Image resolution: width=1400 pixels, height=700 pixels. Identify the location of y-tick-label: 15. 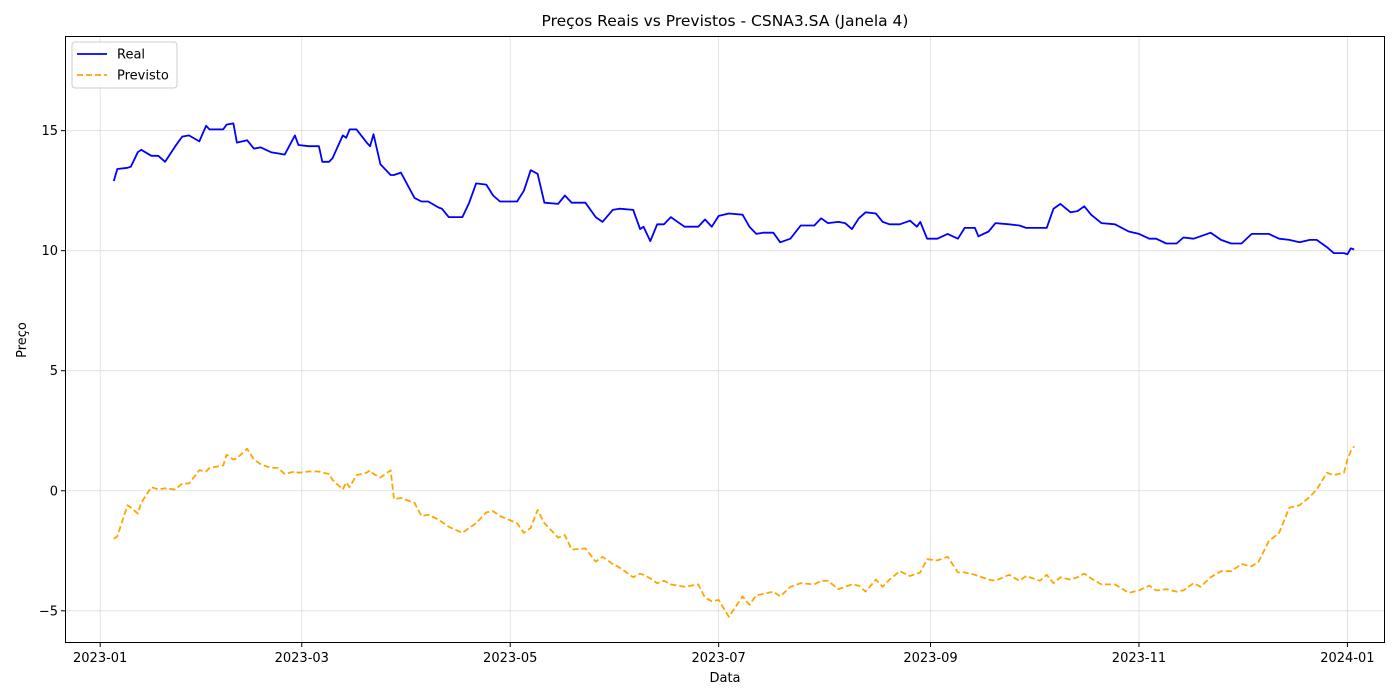
(49, 131).